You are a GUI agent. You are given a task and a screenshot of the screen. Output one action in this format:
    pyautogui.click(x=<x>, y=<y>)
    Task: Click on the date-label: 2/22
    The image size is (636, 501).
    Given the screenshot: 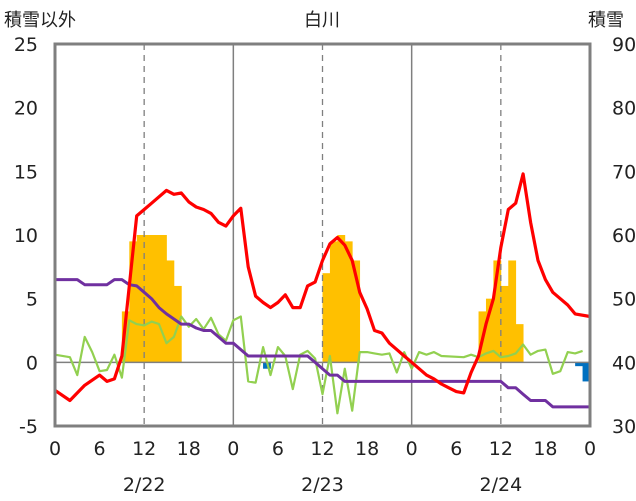 What is the action you would take?
    pyautogui.click(x=144, y=485)
    